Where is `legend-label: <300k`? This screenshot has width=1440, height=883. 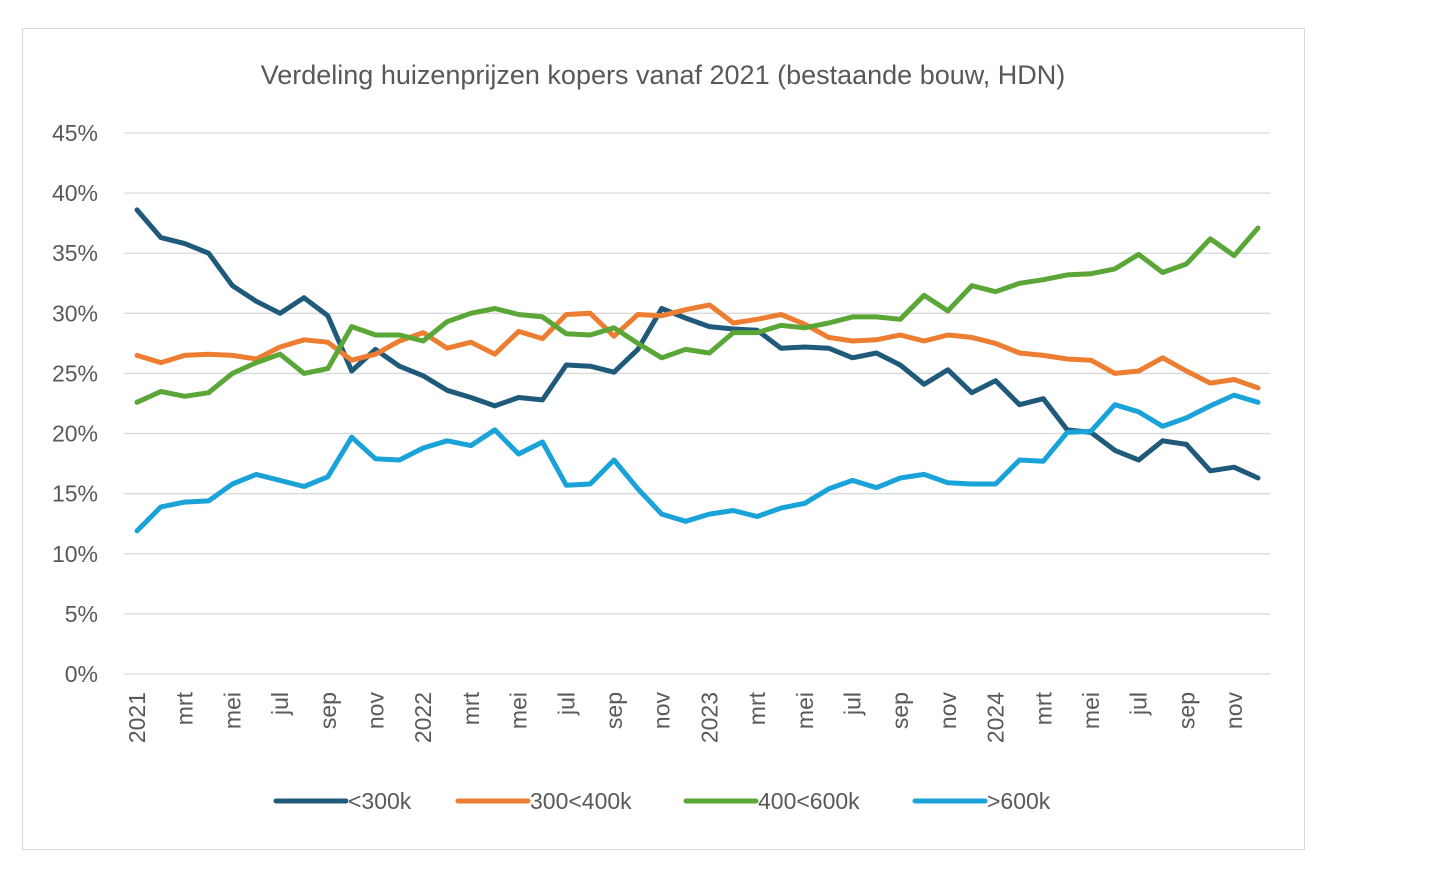 legend-label: <300k is located at coordinates (380, 801).